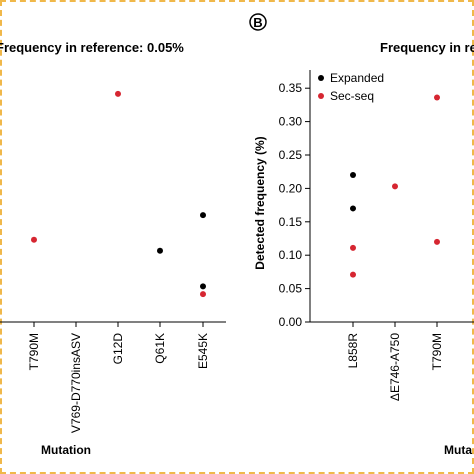 Image resolution: width=474 pixels, height=474 pixels. I want to click on y-tick-label-4: 0.20, so click(291, 188).